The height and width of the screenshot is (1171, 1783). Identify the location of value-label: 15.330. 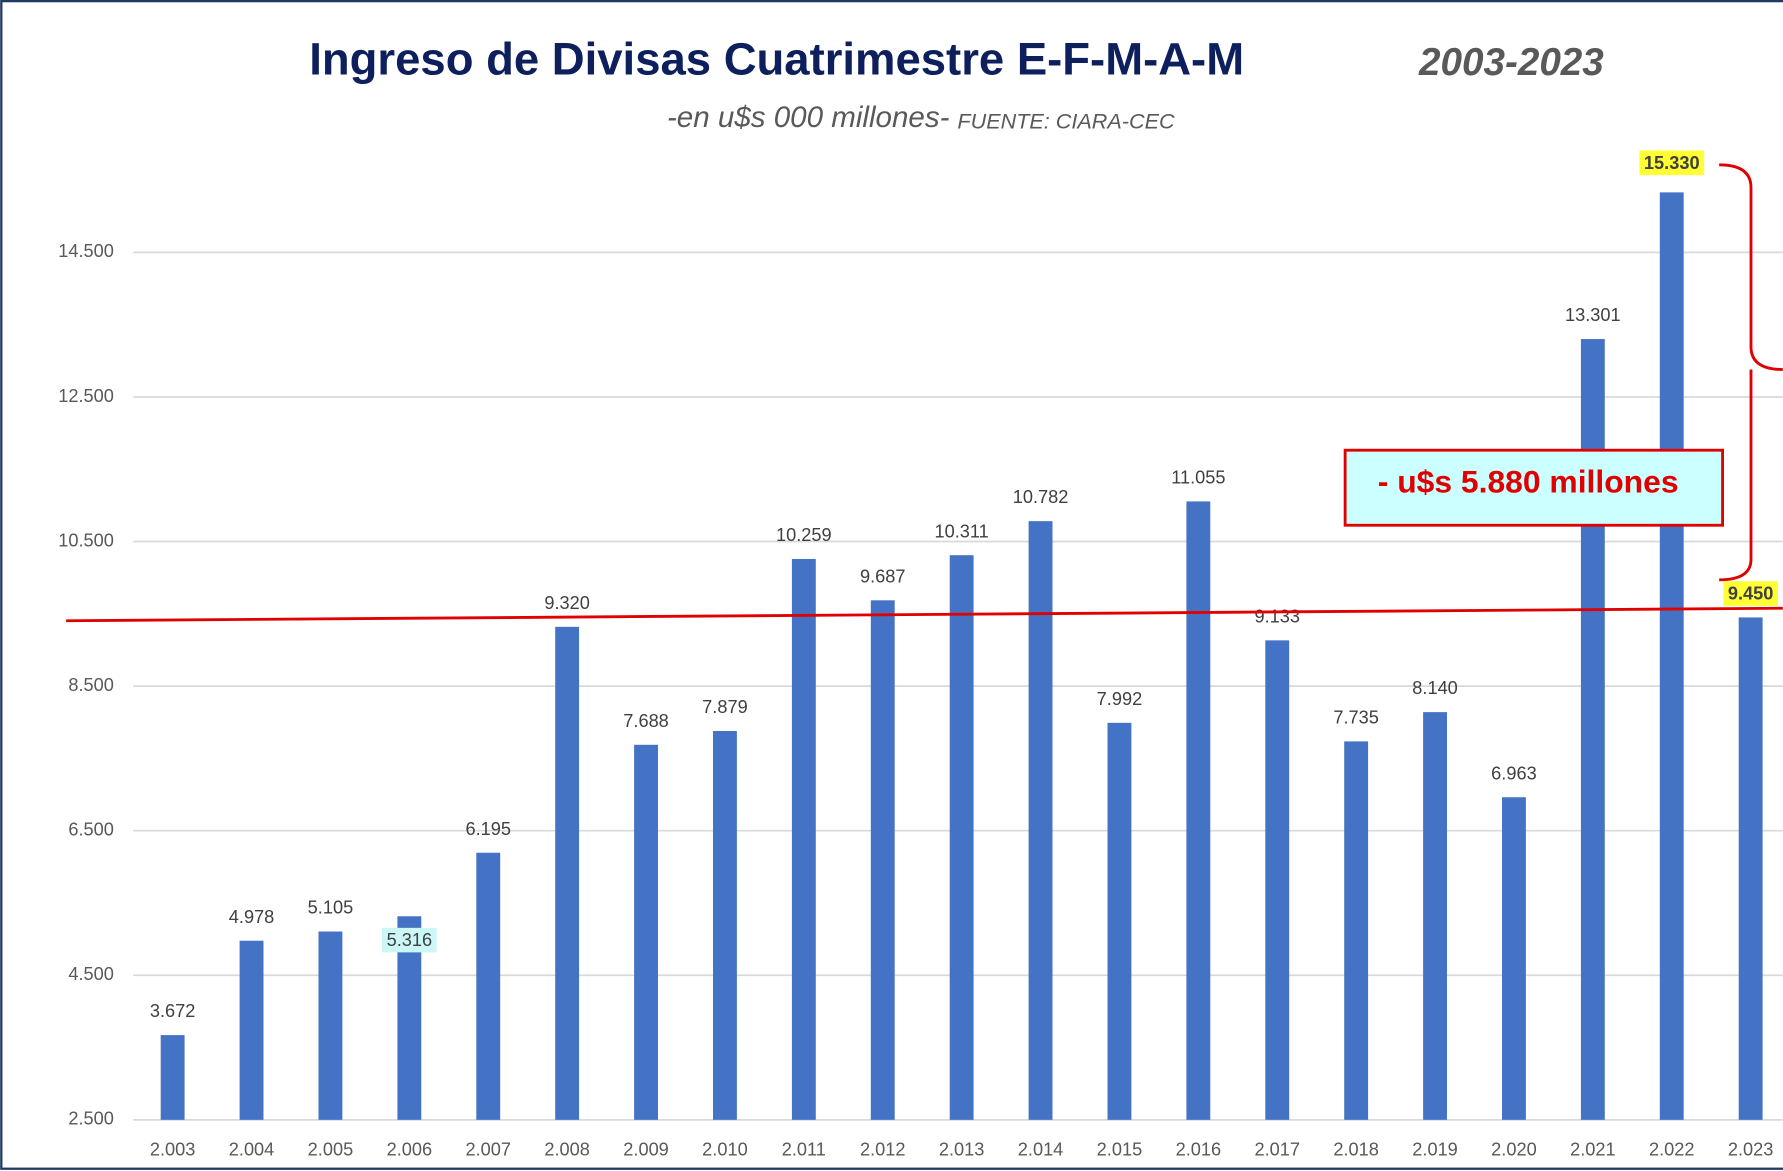
(1672, 163).